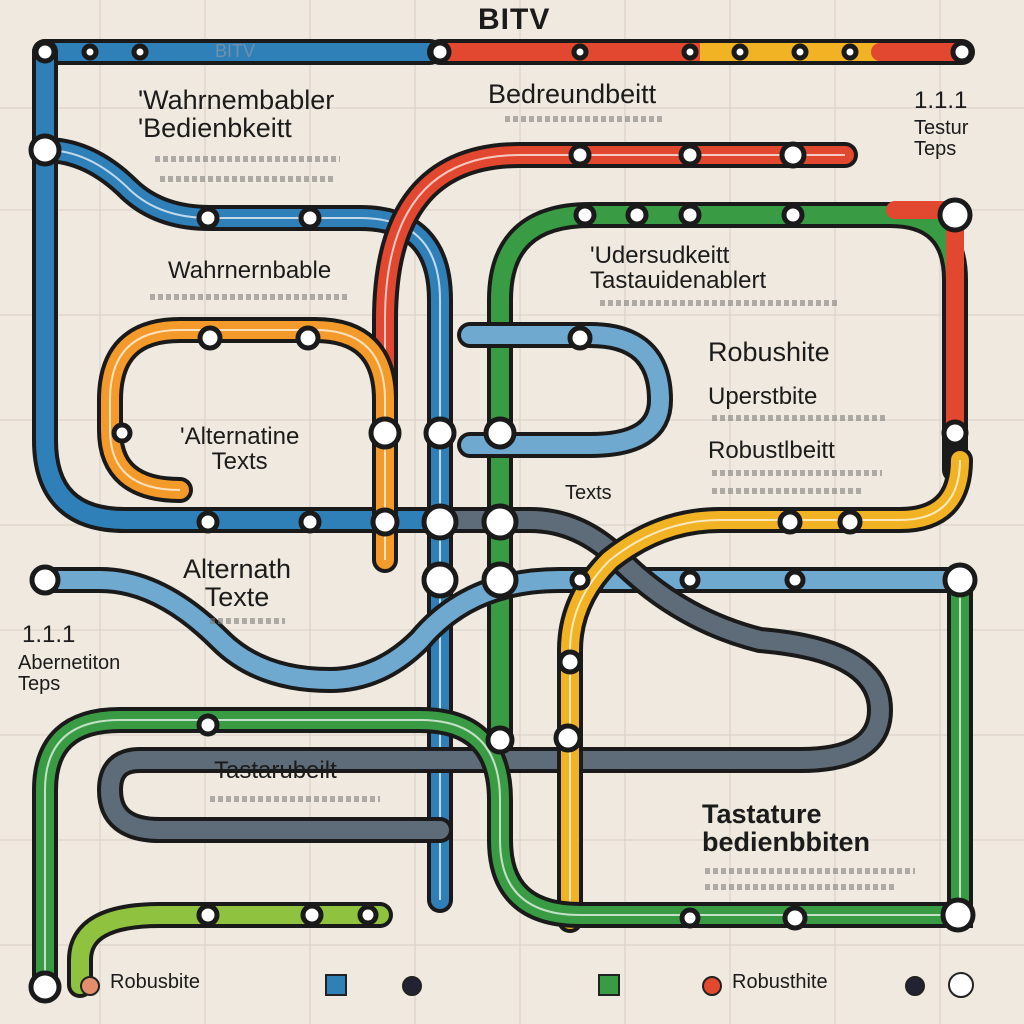  I want to click on ref-left: 1.1.1, so click(49, 634).